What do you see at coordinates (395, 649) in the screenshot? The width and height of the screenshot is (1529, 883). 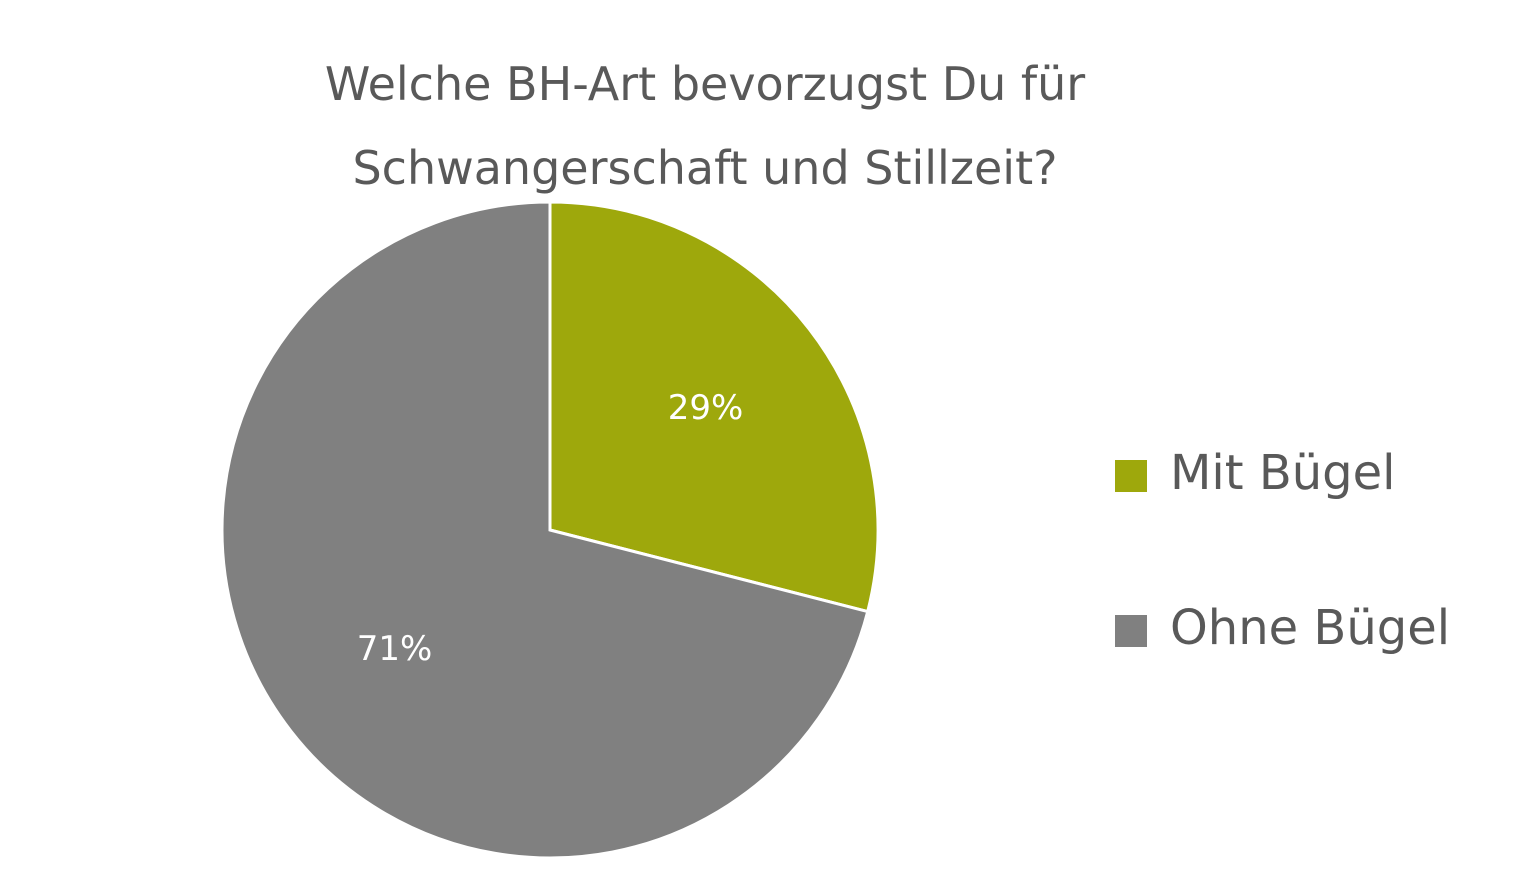 I see `data-label: 71%` at bounding box center [395, 649].